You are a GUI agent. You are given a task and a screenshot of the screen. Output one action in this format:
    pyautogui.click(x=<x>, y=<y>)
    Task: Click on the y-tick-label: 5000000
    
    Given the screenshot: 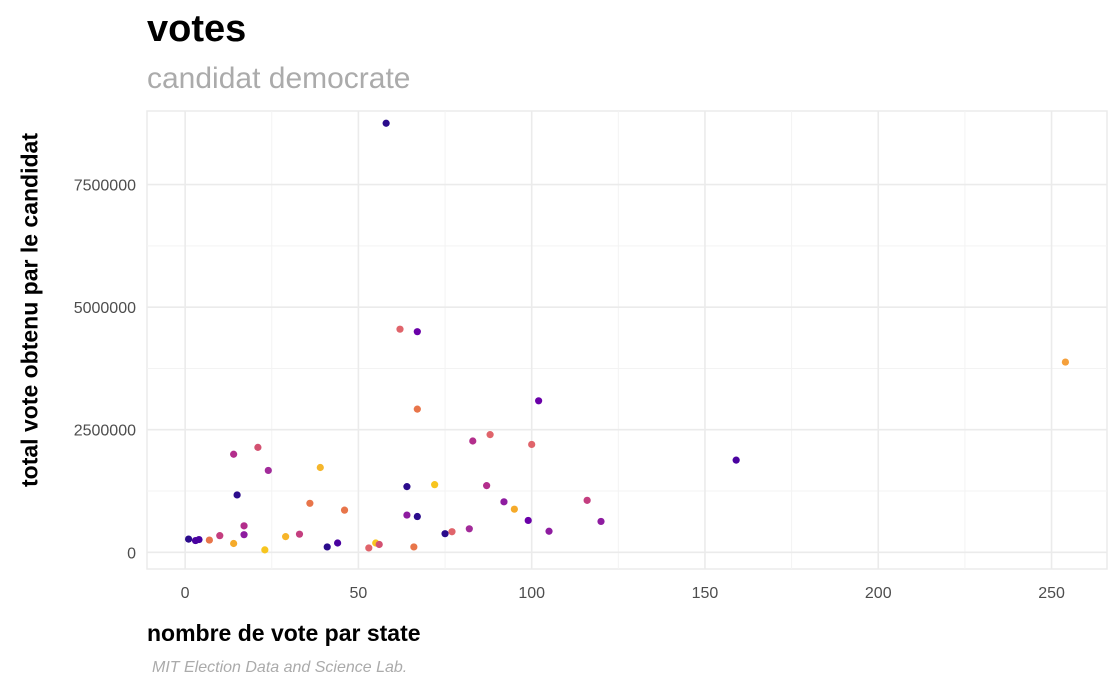 What is the action you would take?
    pyautogui.click(x=105, y=308)
    